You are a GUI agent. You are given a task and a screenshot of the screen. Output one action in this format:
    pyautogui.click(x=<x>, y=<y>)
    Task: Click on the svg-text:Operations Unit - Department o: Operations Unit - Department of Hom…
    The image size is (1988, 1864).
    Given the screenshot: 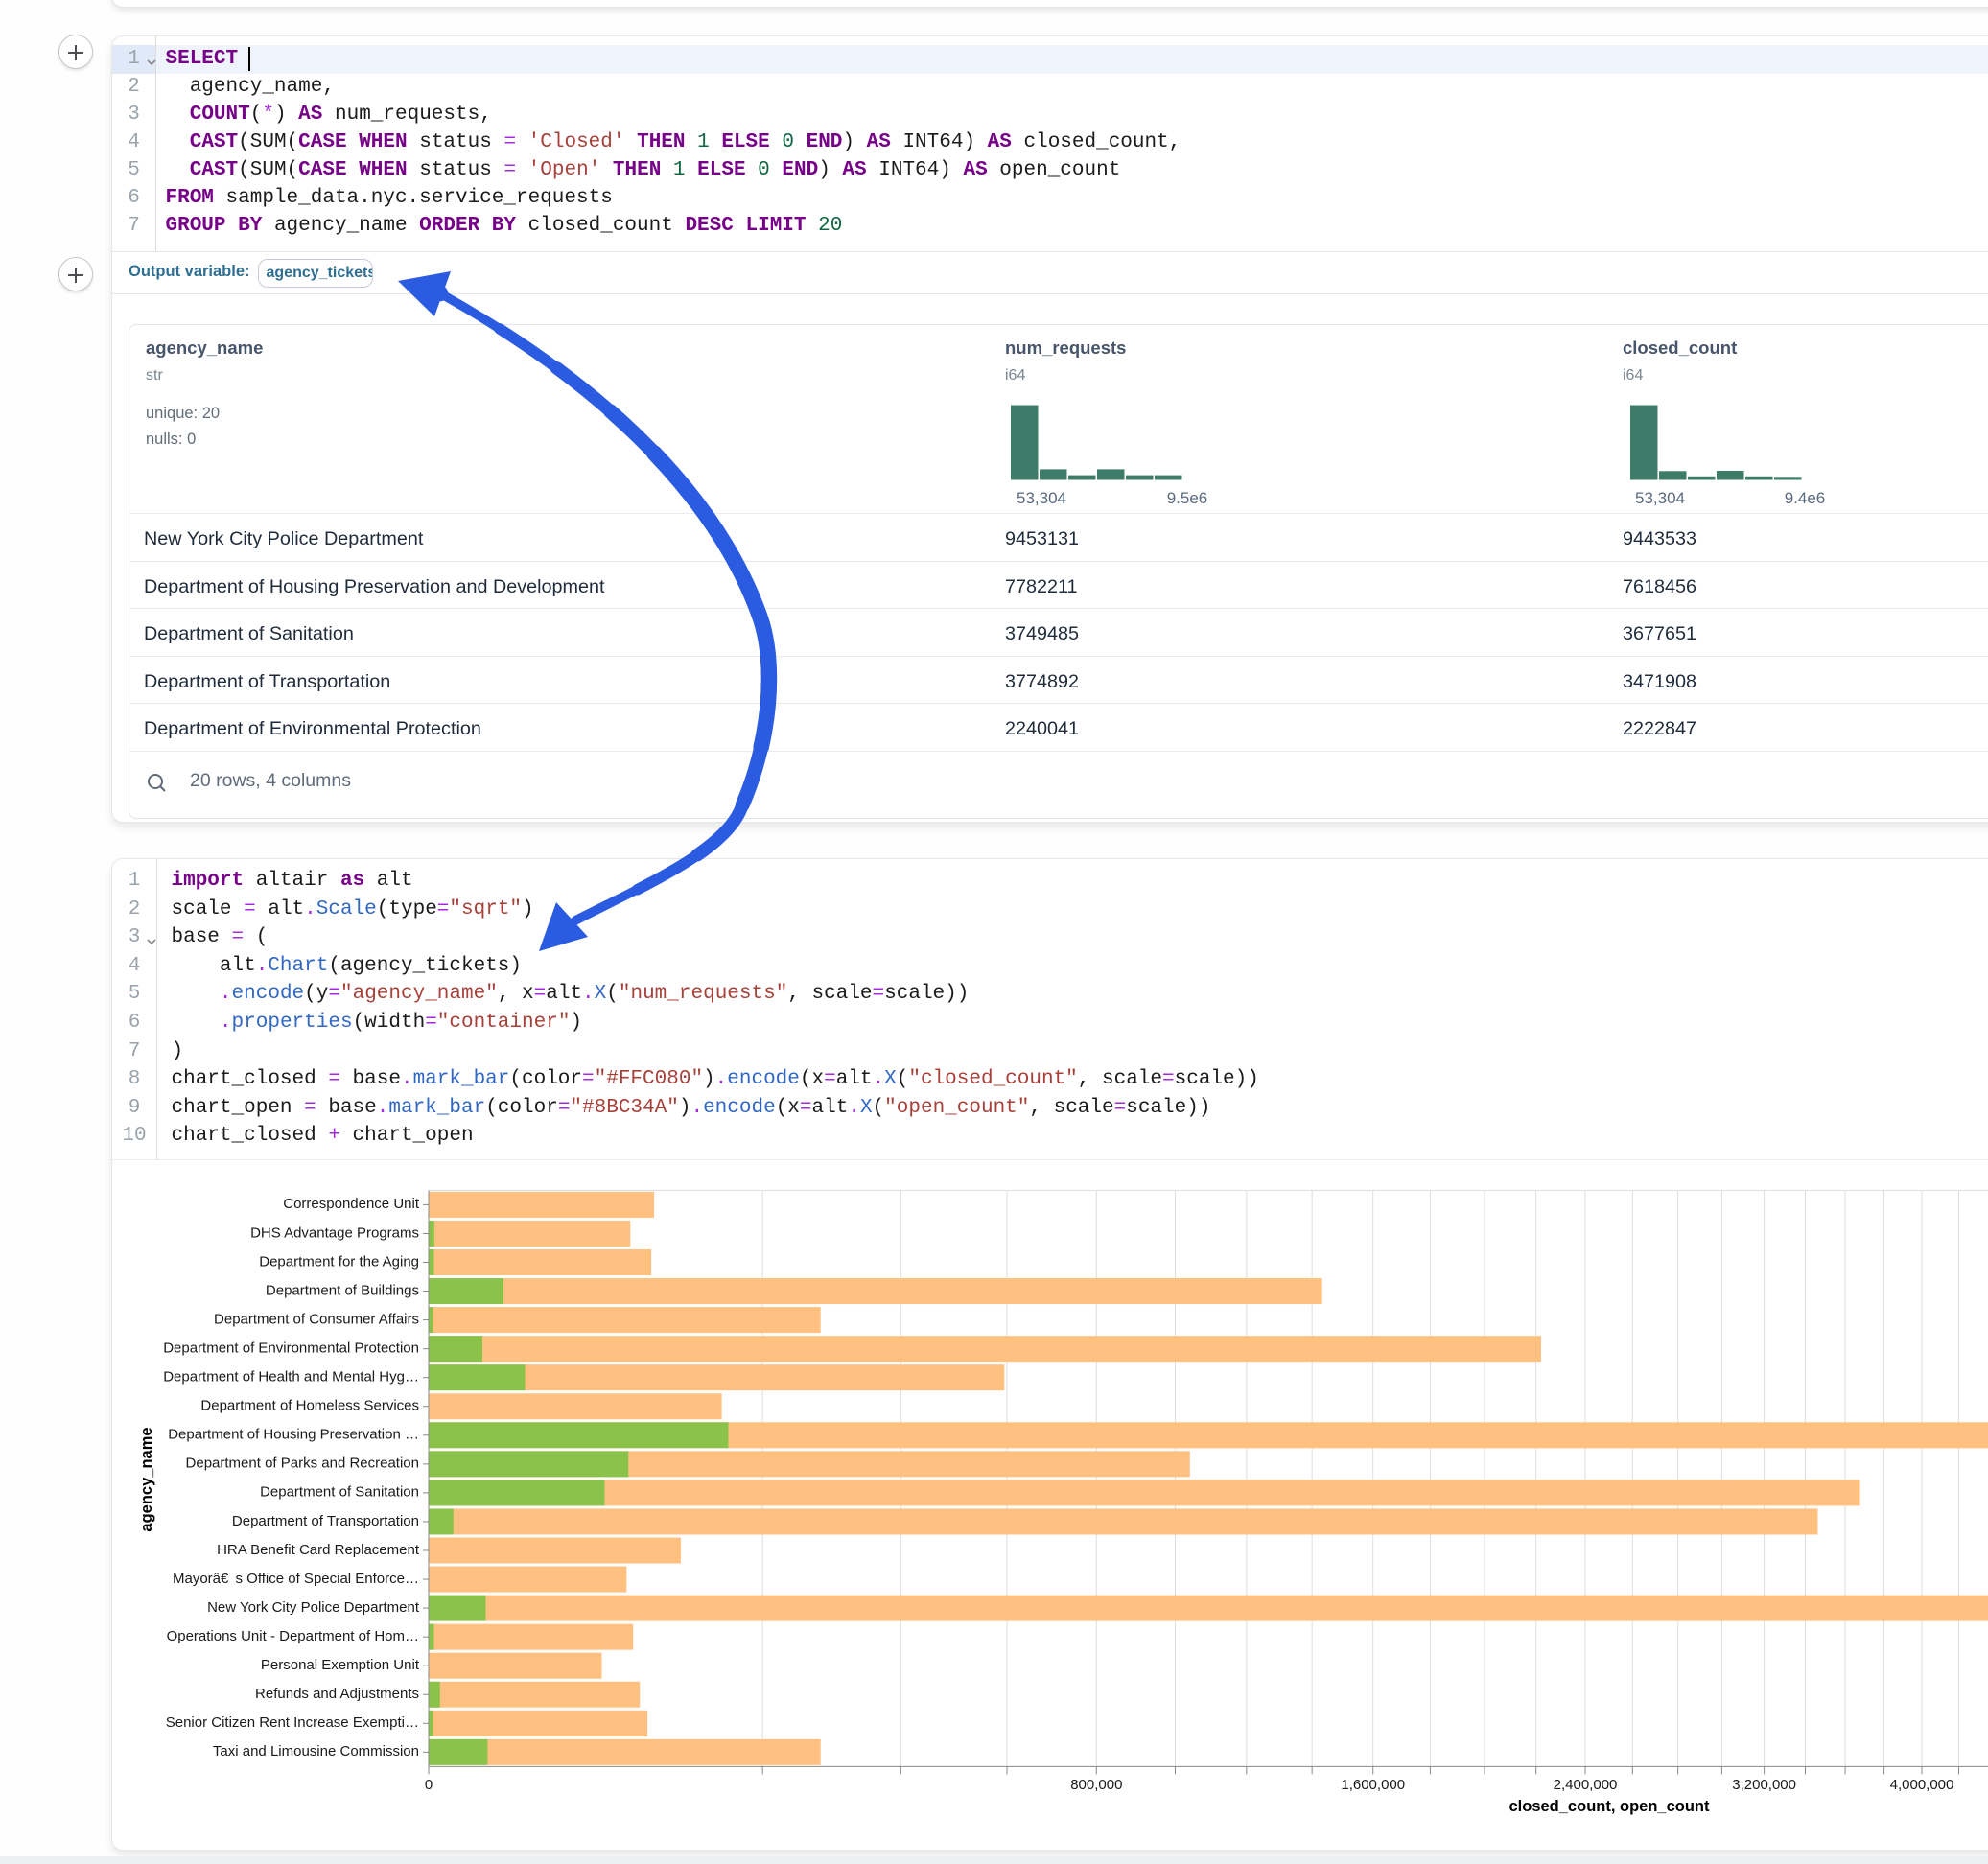 What is the action you would take?
    pyautogui.click(x=293, y=1636)
    